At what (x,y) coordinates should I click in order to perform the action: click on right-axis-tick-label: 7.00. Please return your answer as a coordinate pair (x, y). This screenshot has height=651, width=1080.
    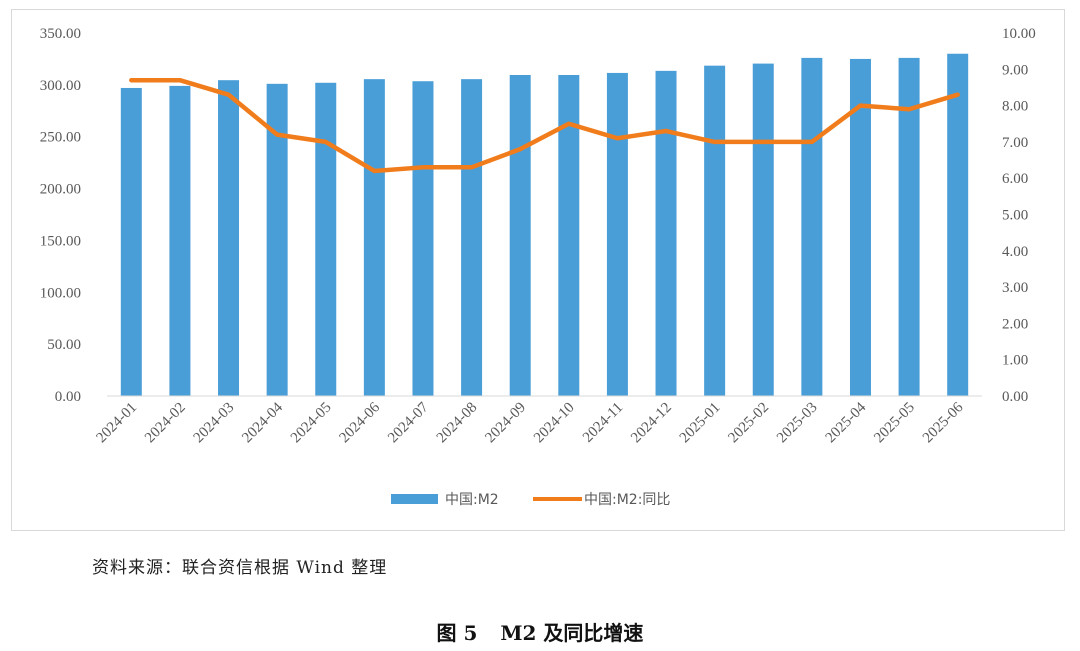
    Looking at the image, I should click on (1015, 143).